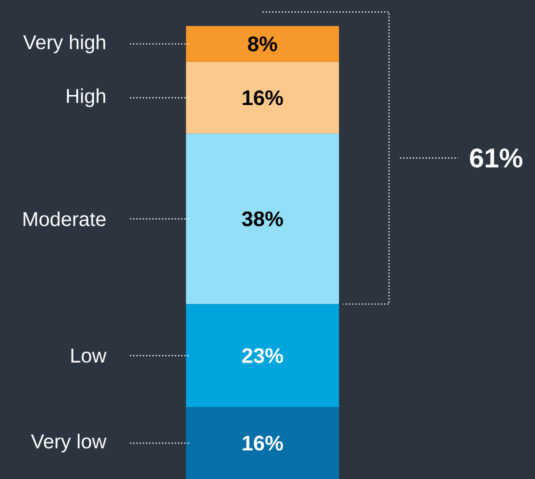  What do you see at coordinates (65, 219) in the screenshot?
I see `text: Moderate` at bounding box center [65, 219].